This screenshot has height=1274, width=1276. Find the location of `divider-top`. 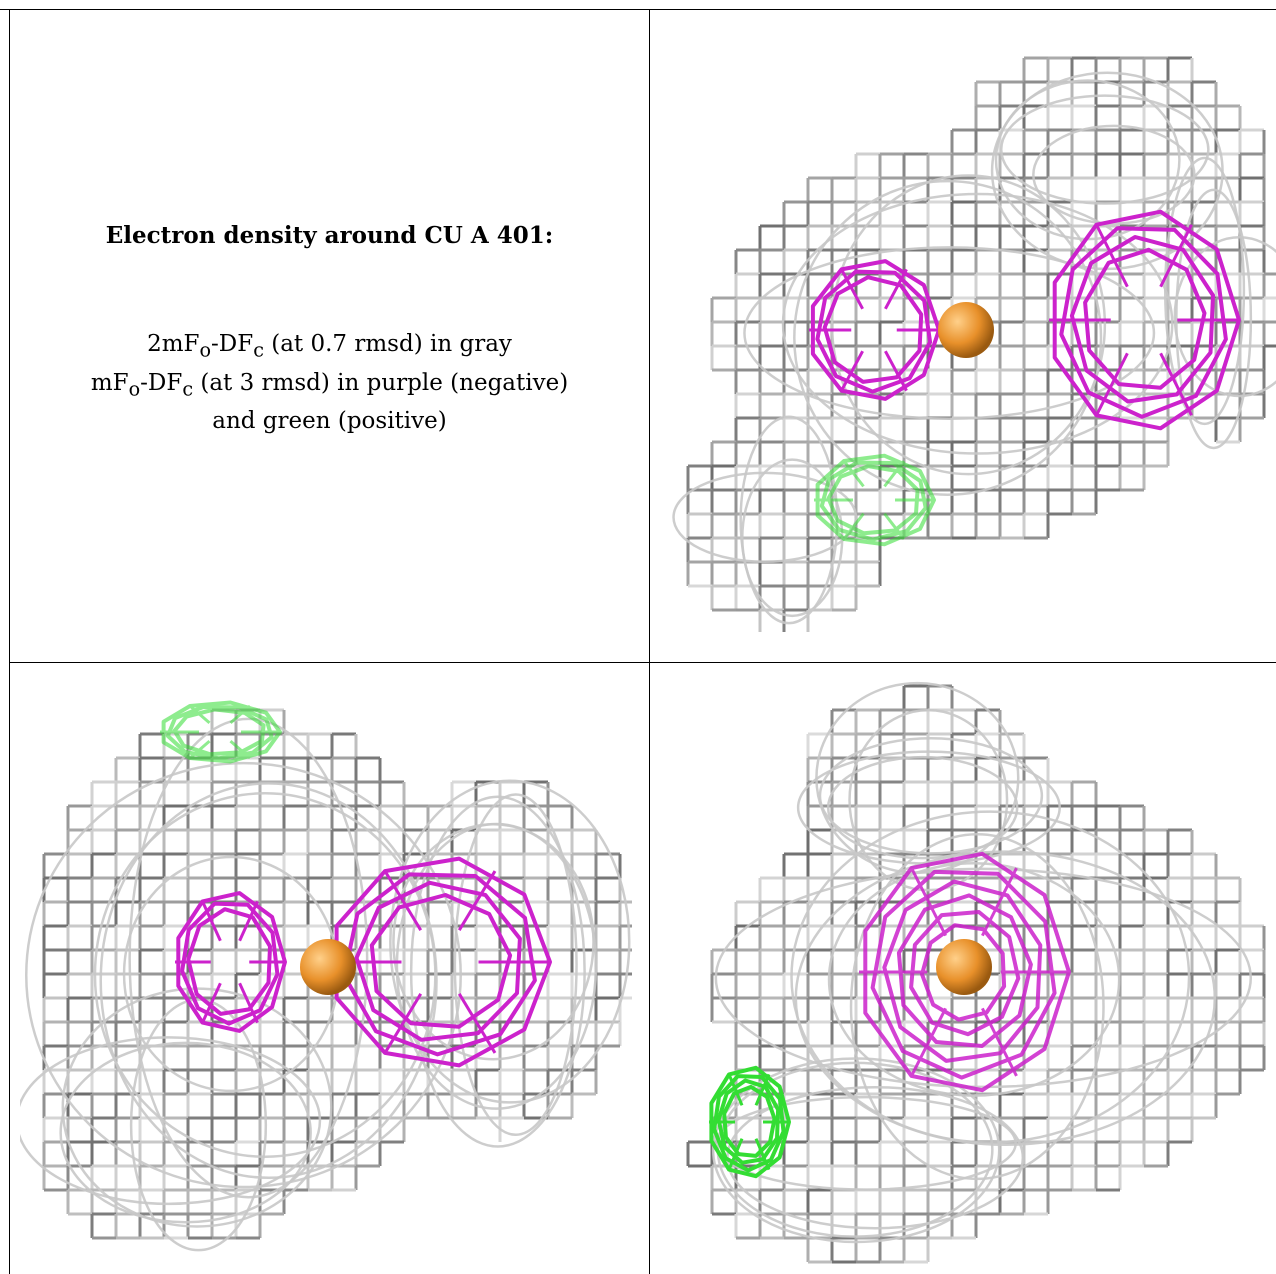

divider-top is located at coordinates (638, 9).